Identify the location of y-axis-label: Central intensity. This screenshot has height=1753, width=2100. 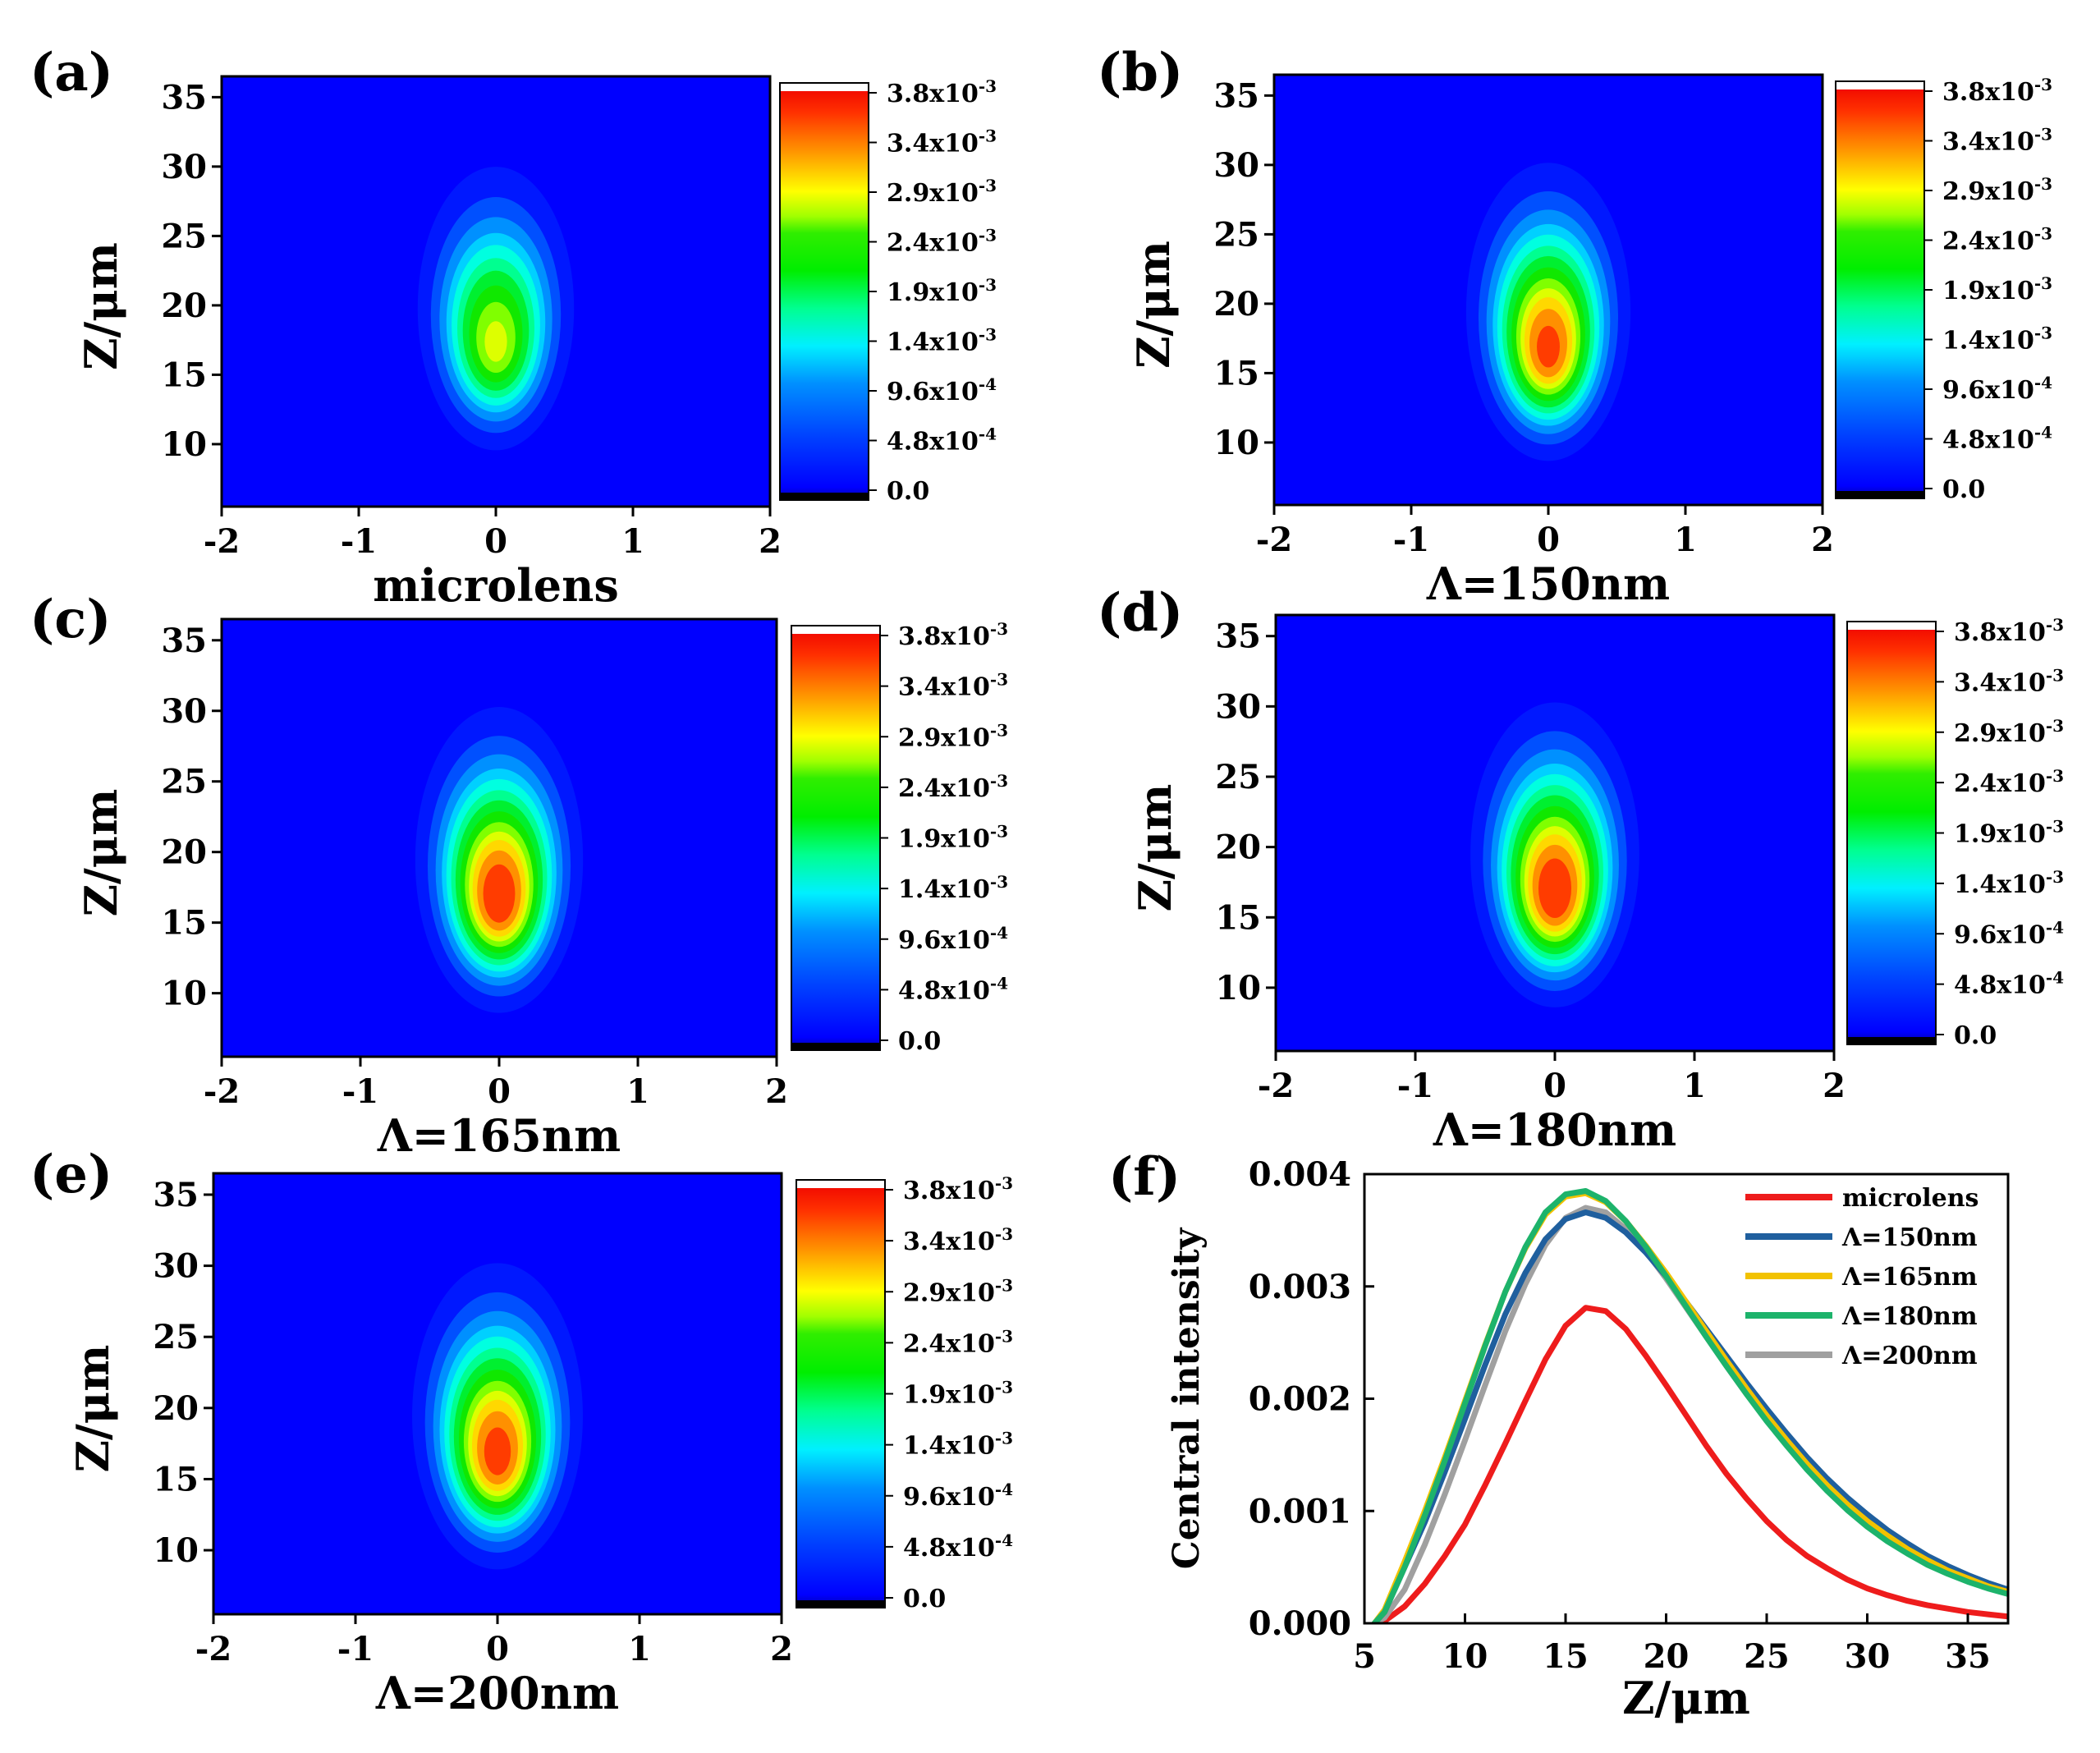
(1187, 1398).